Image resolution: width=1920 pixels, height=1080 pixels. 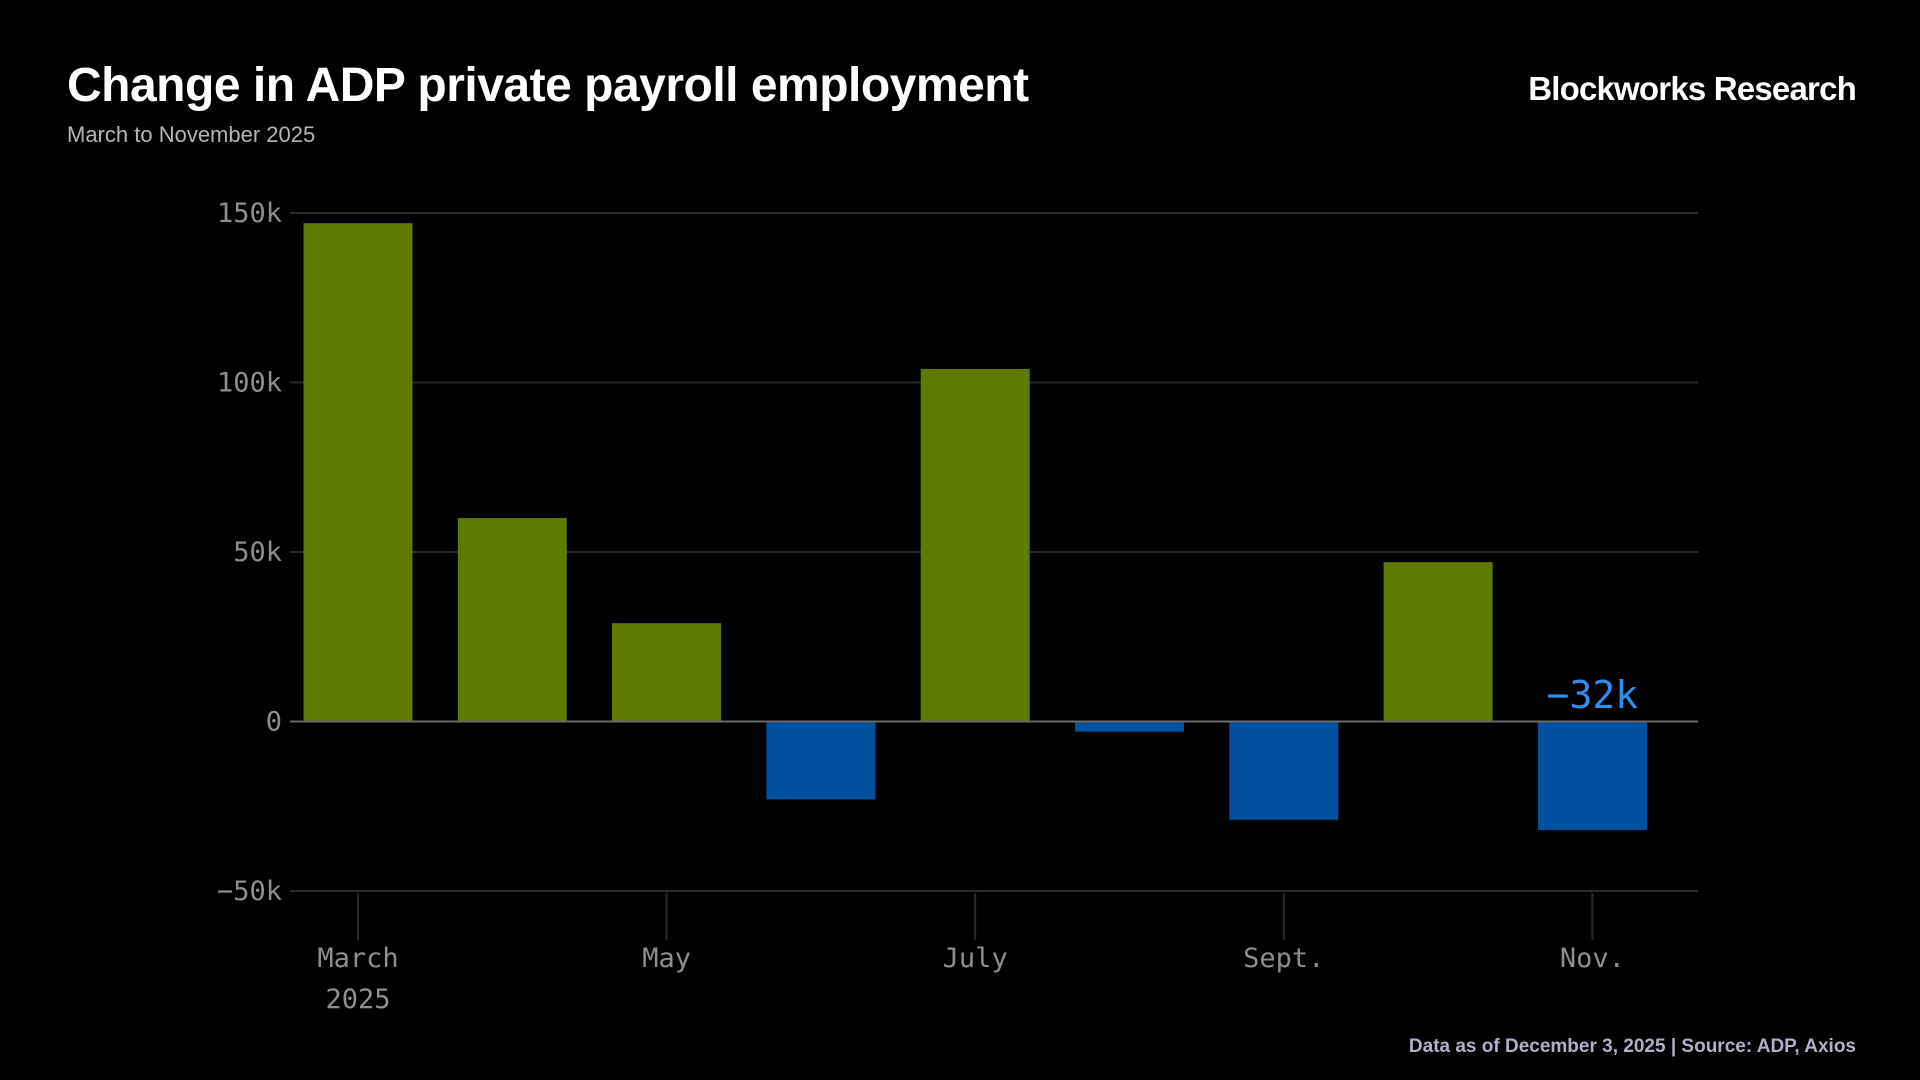 I want to click on x-tick-label: July, so click(x=975, y=958).